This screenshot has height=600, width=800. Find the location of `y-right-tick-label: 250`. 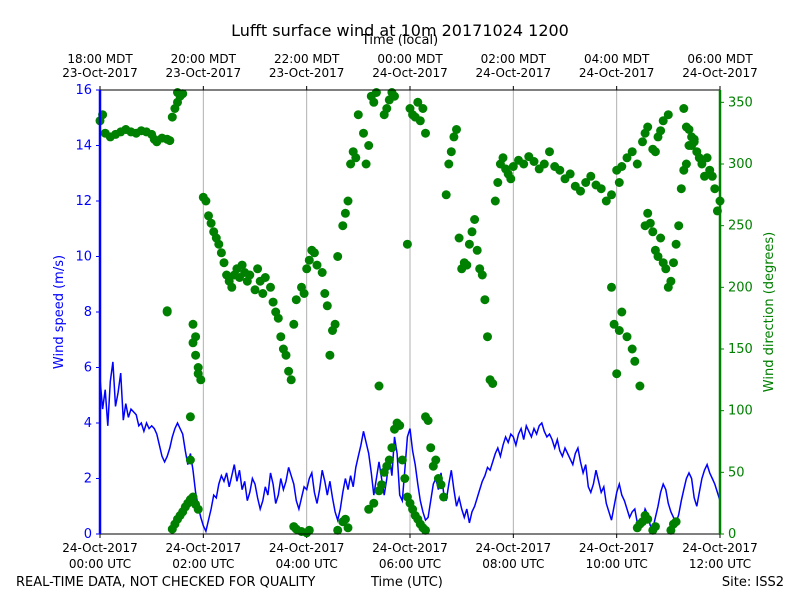

y-right-tick-label: 250 is located at coordinates (740, 226).